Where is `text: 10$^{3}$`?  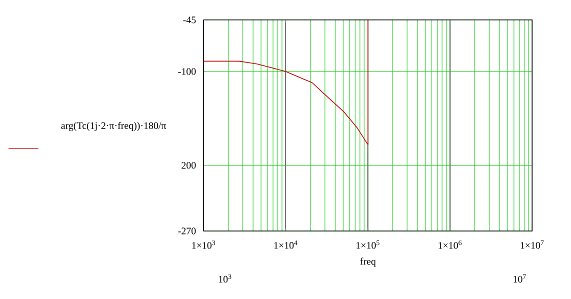 text: 10$^{3}$ is located at coordinates (225, 278).